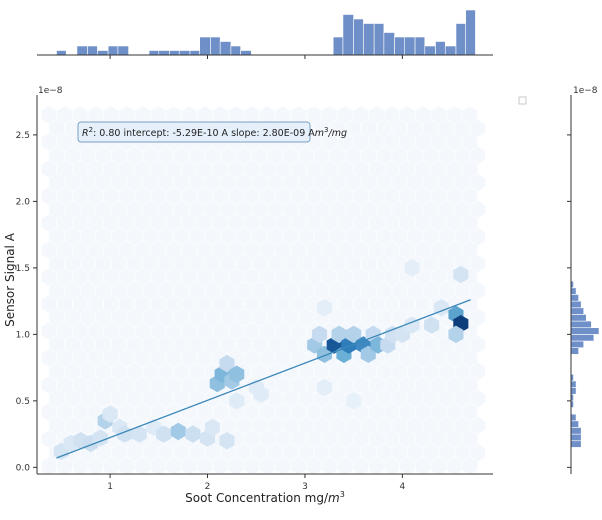 The height and width of the screenshot is (520, 602). Describe the element at coordinates (23, 202) in the screenshot. I see `y-tick-label: 2.0` at that location.